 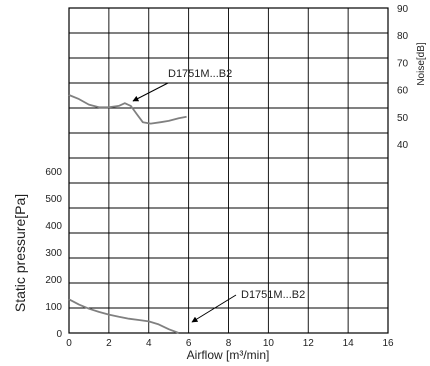 I want to click on right-tick-label: 80, so click(x=403, y=36).